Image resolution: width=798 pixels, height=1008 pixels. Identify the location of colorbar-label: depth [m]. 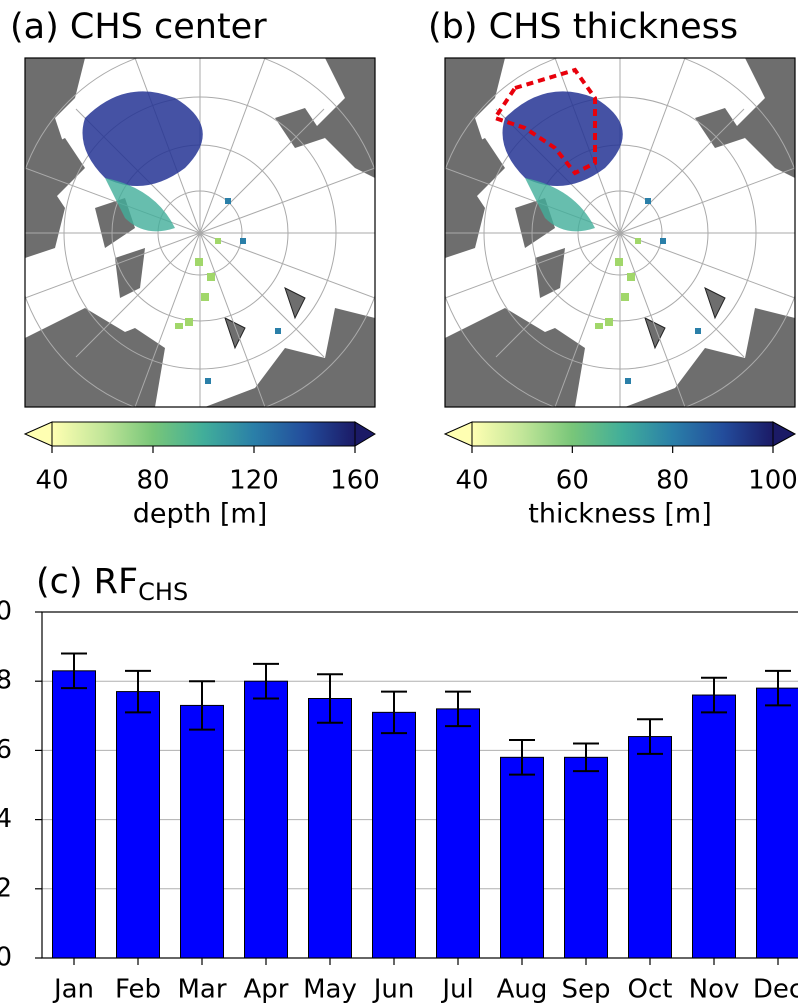
(200, 514).